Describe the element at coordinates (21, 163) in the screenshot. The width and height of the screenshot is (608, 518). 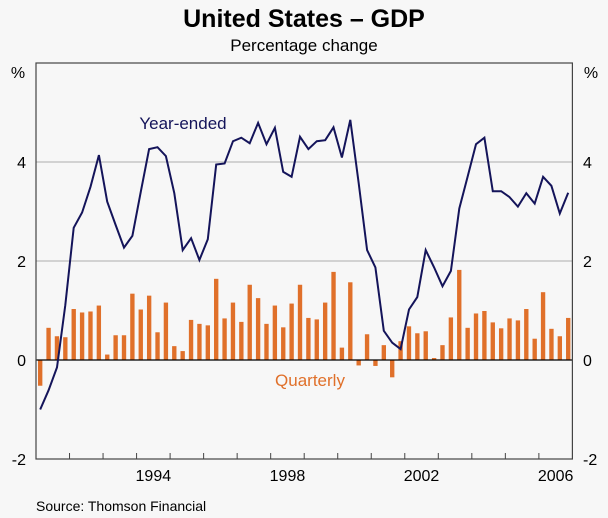
I see `y-tick-label-left: 4` at that location.